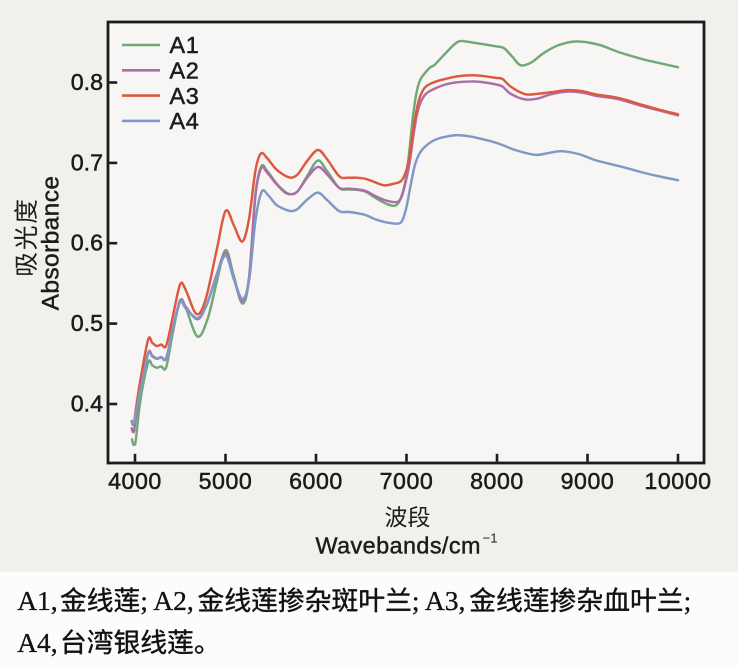 Image resolution: width=738 pixels, height=666 pixels. I want to click on svg-text: 10000, so click(677, 481).